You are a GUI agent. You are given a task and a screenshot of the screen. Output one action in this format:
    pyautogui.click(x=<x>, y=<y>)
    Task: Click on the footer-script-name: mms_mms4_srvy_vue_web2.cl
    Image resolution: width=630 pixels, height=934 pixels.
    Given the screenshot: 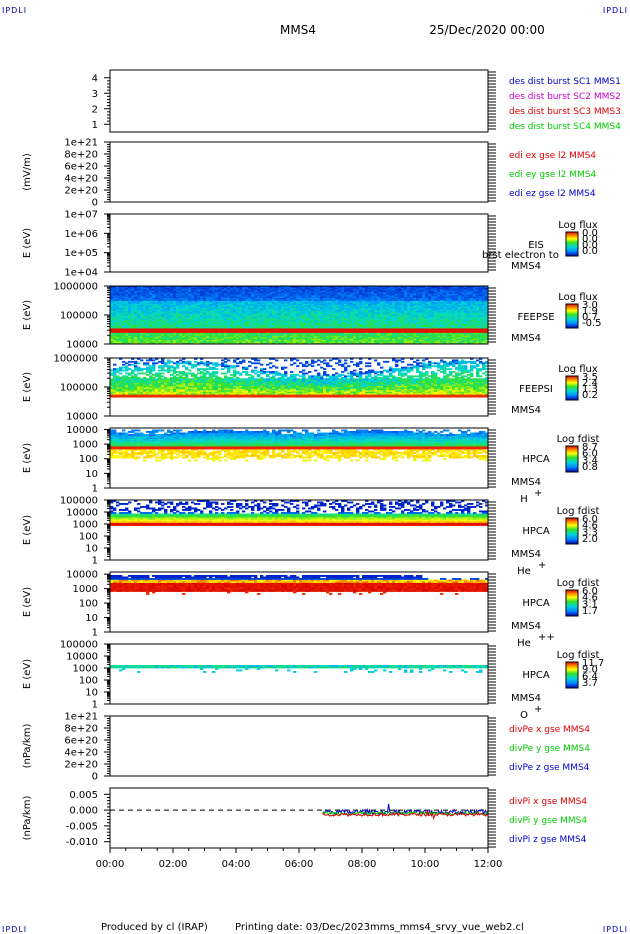 What is the action you would take?
    pyautogui.click(x=447, y=927)
    